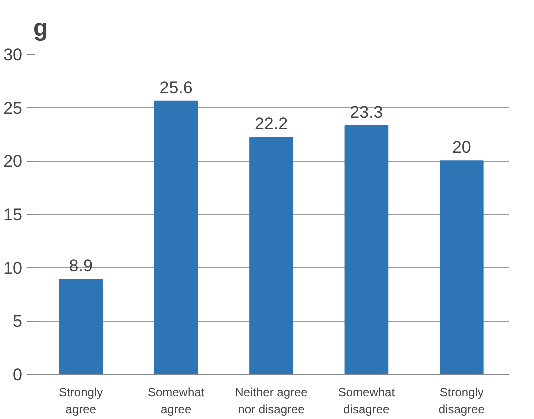 The width and height of the screenshot is (534, 419). Describe the element at coordinates (177, 401) in the screenshot. I see `x-tick-label: Somewhat agree` at that location.